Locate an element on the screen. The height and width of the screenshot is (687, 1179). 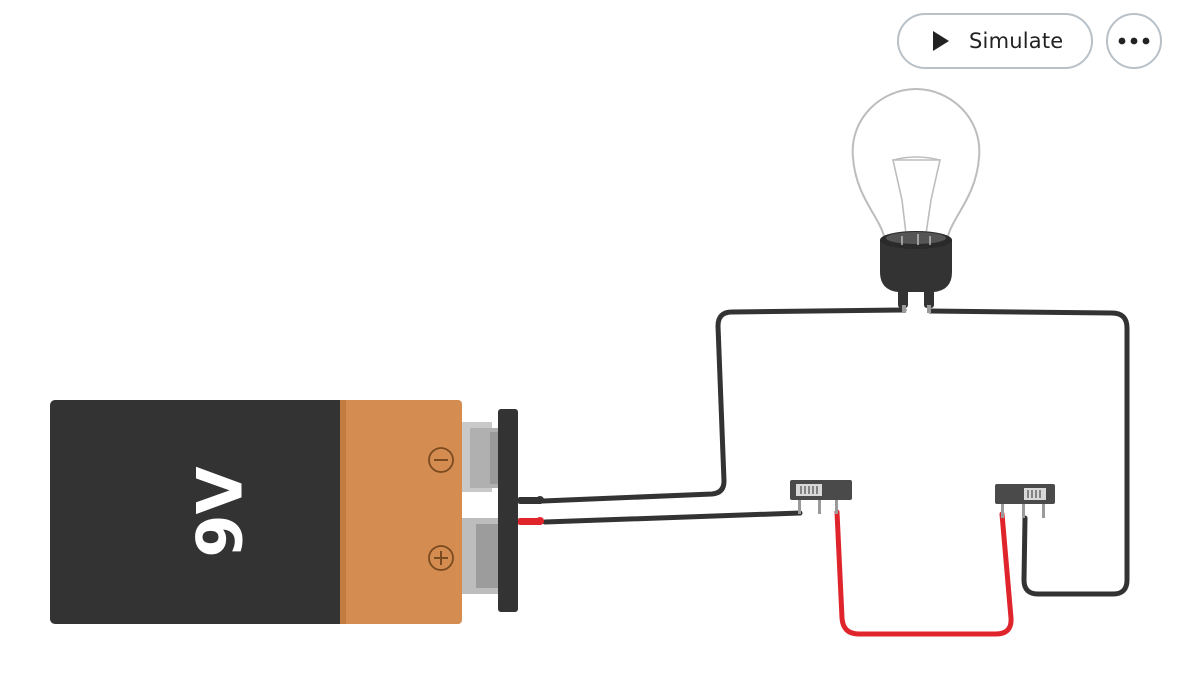
simulate-button-label: Simulate is located at coordinates (1016, 41).